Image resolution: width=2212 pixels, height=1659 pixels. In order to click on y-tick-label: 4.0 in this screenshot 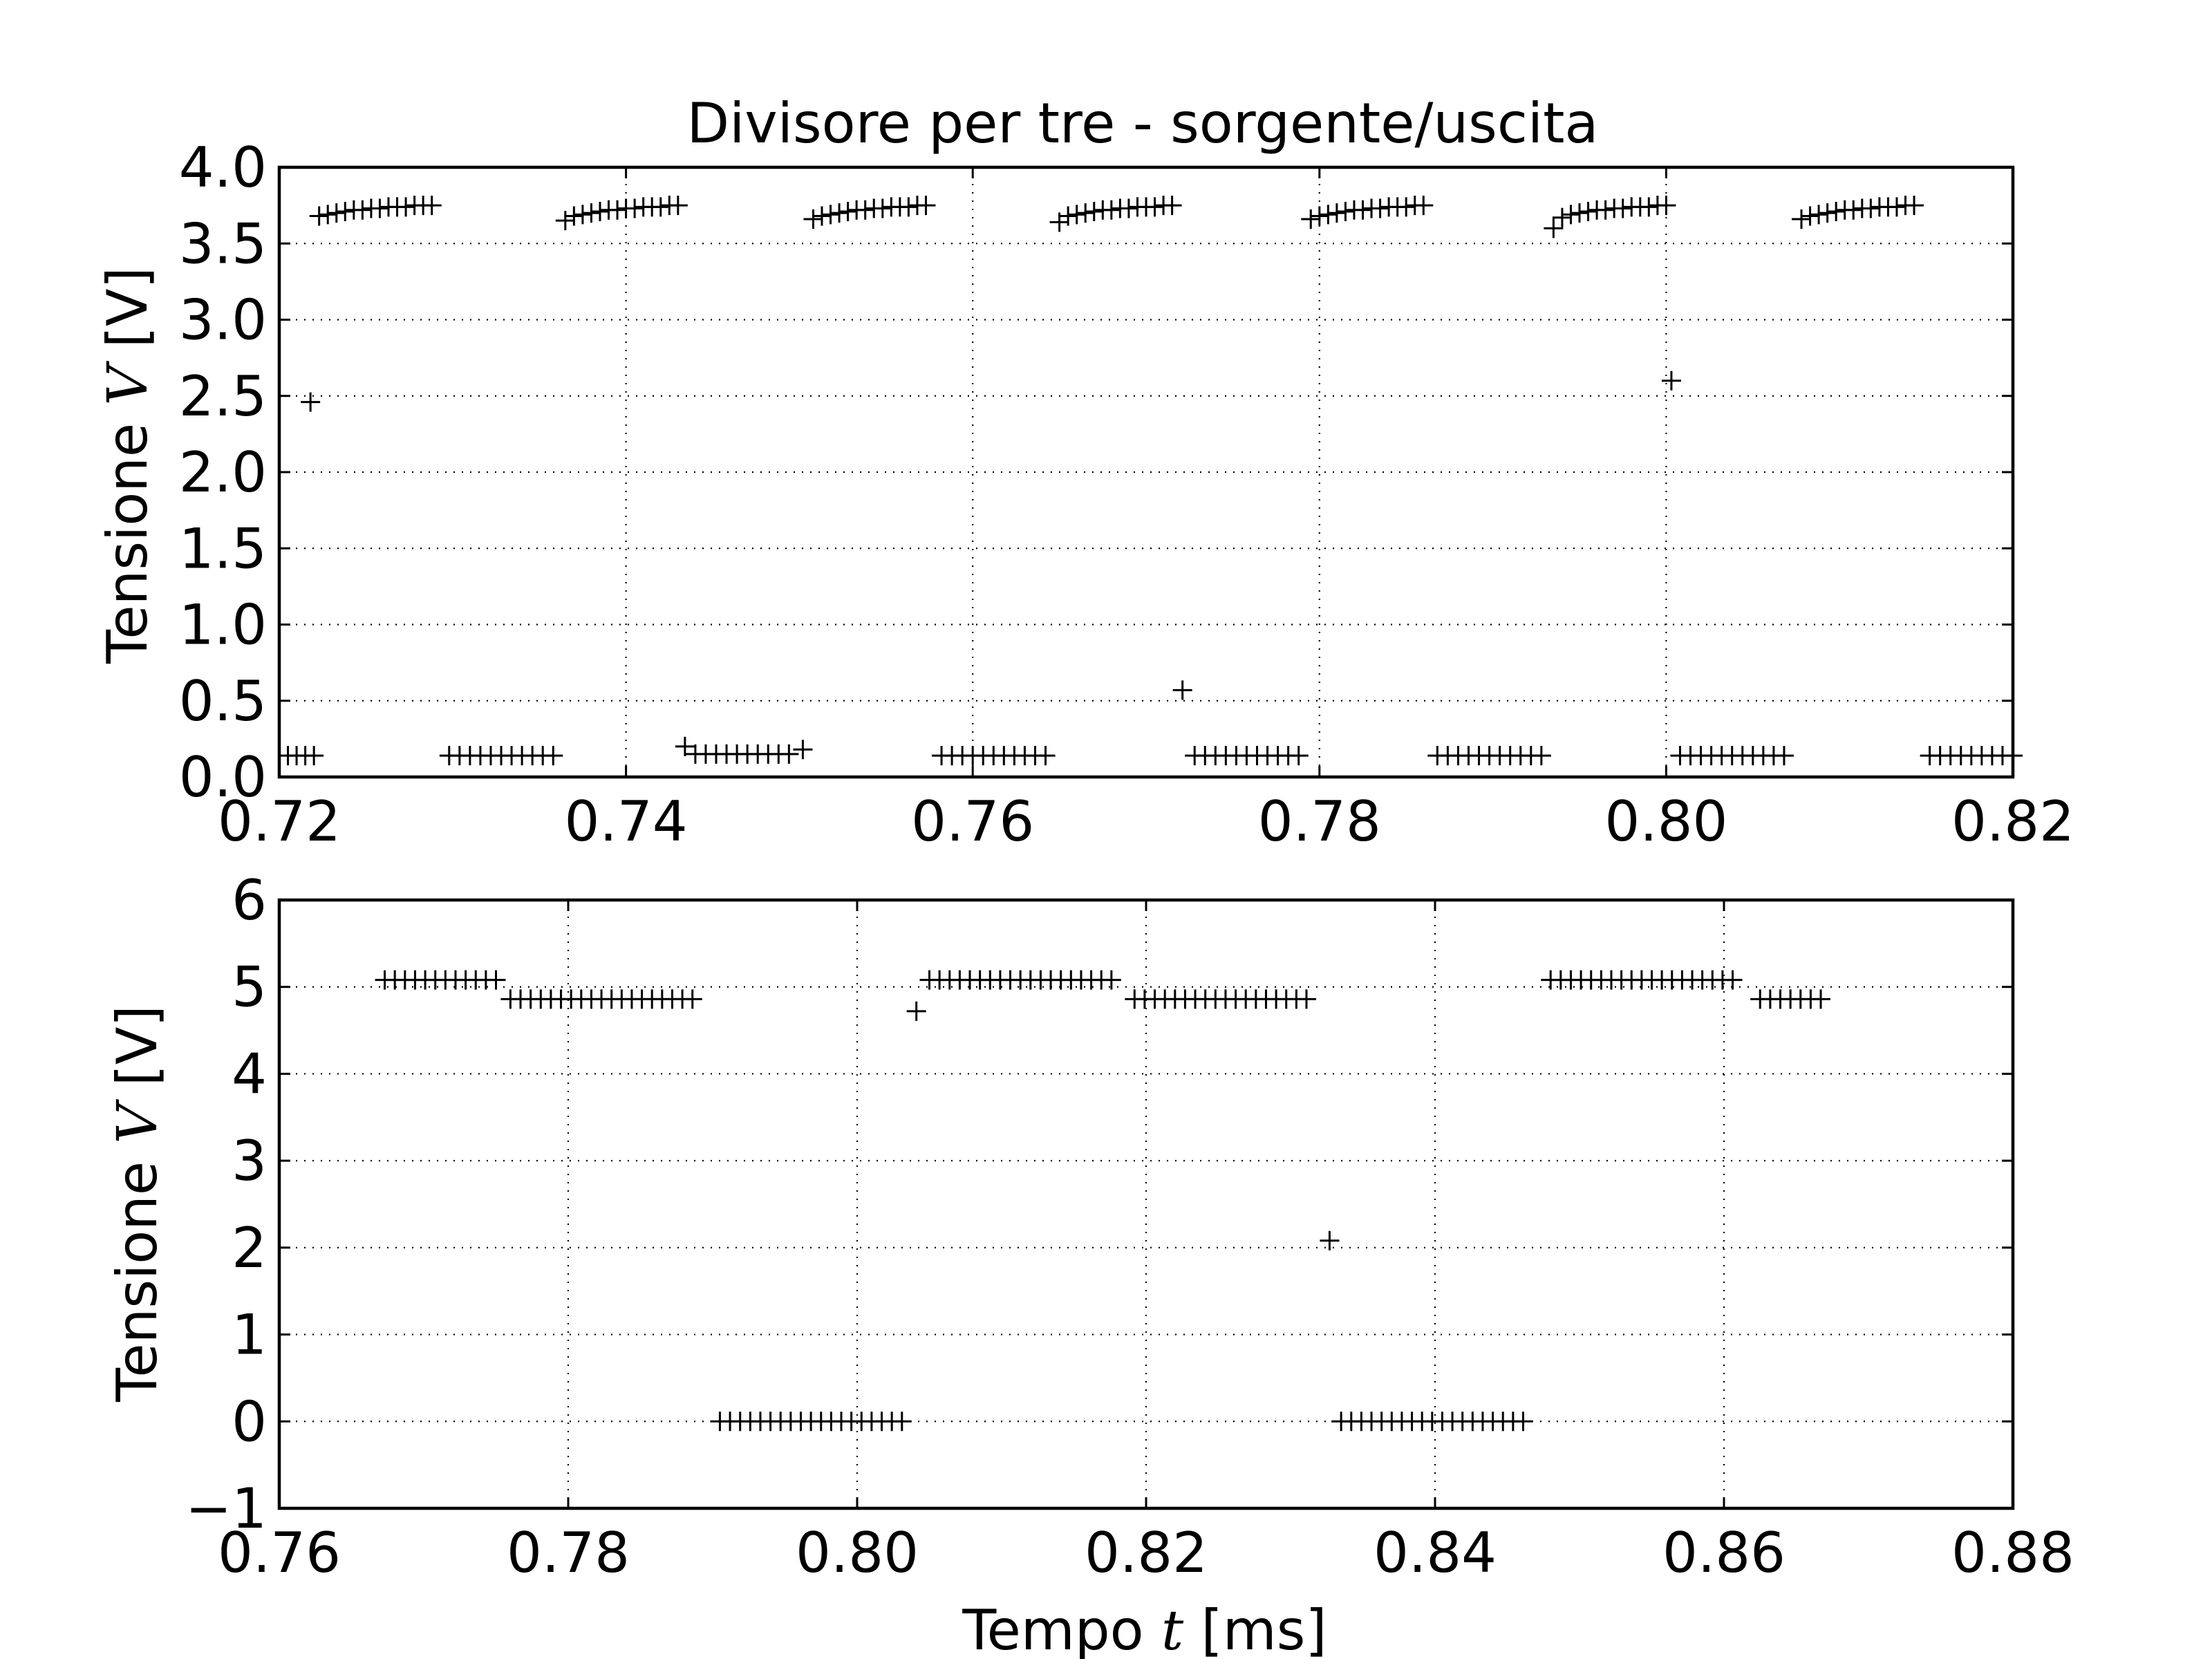, I will do `click(223, 167)`.